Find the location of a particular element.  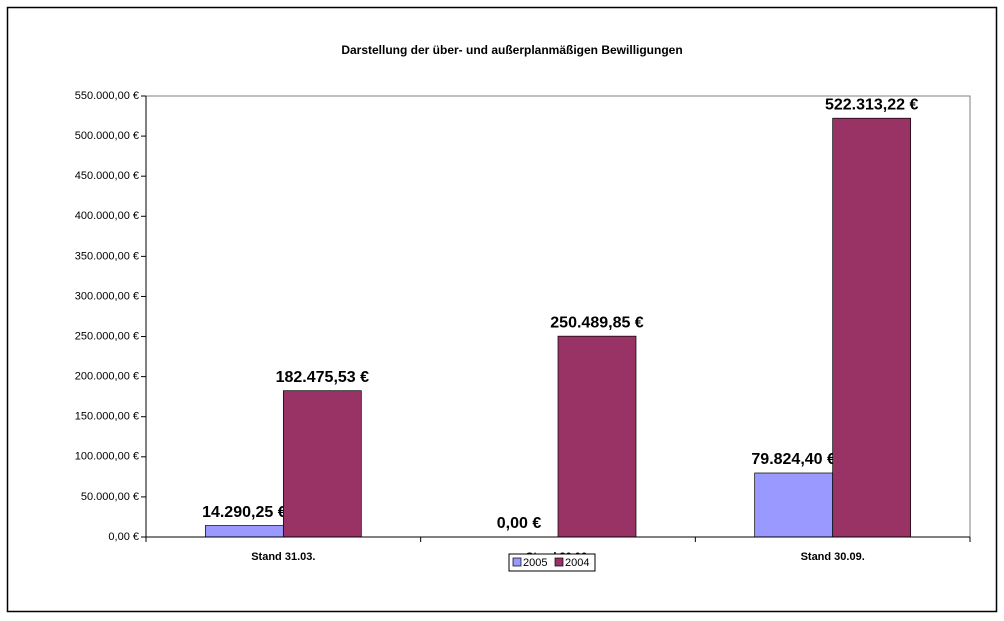

y-tick-label: 200.000,00 € is located at coordinates (107, 377).